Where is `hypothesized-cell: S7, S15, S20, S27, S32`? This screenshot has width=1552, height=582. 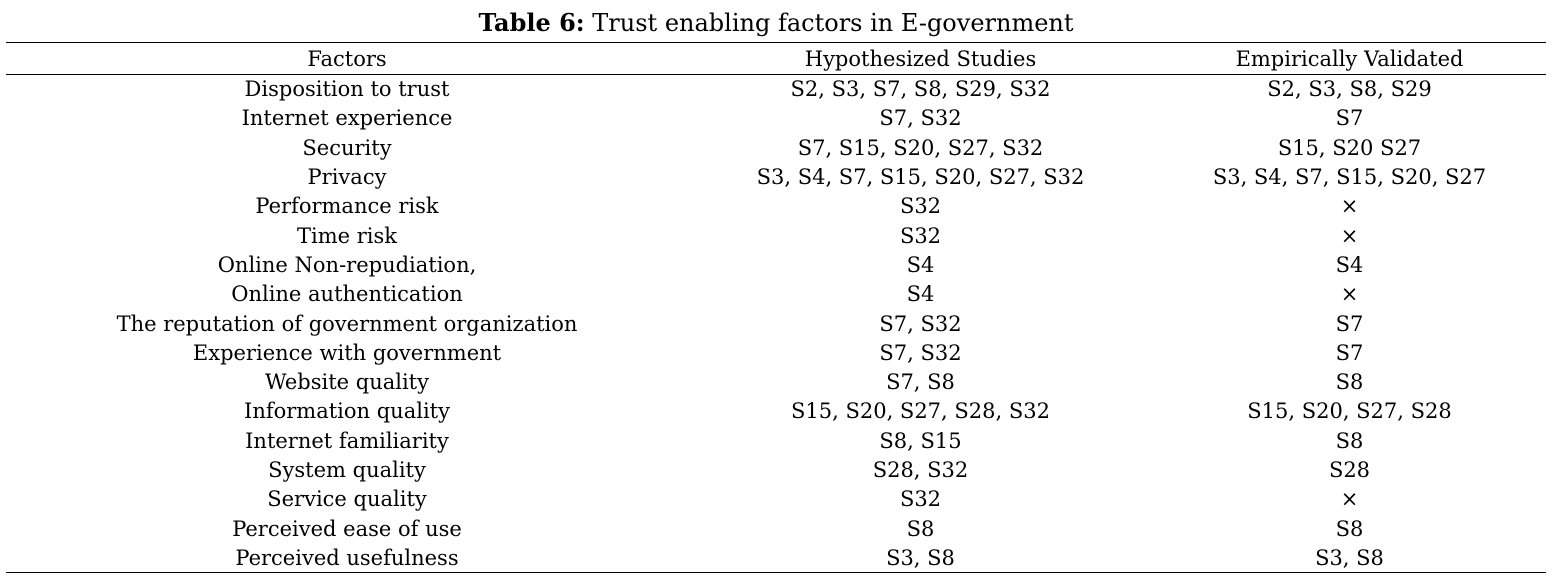 hypothesized-cell: S7, S15, S20, S27, S32 is located at coordinates (920, 147).